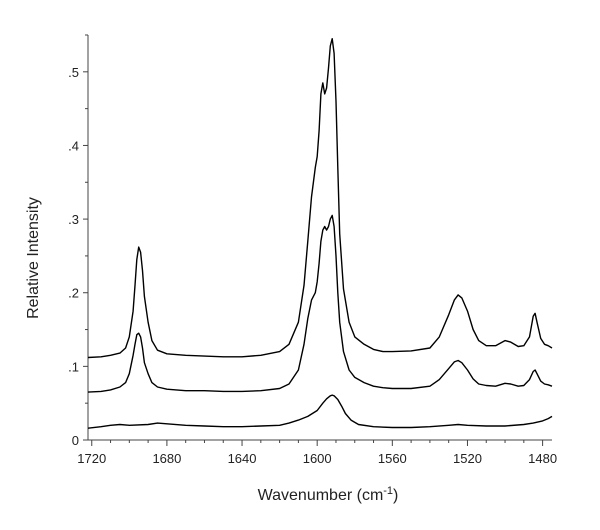 This screenshot has height=530, width=600. What do you see at coordinates (392, 458) in the screenshot?
I see `x-tick-label: 1560` at bounding box center [392, 458].